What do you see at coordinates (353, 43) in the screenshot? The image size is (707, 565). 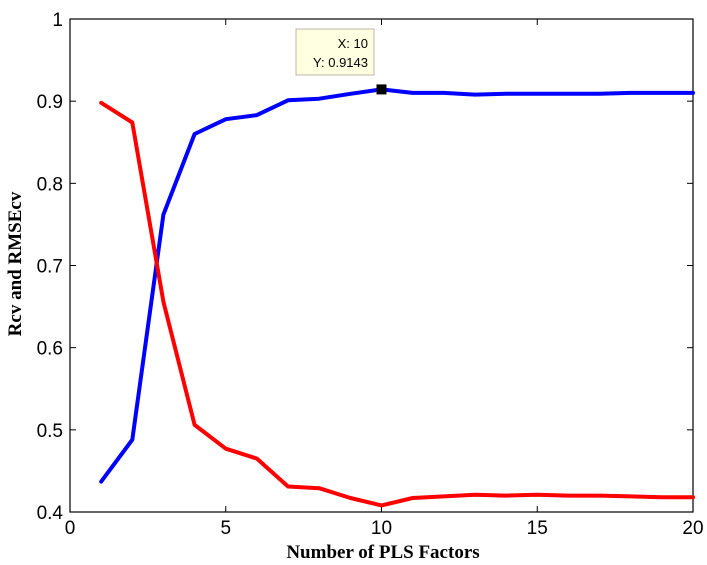 I see `datatip-x-label: X: 10` at bounding box center [353, 43].